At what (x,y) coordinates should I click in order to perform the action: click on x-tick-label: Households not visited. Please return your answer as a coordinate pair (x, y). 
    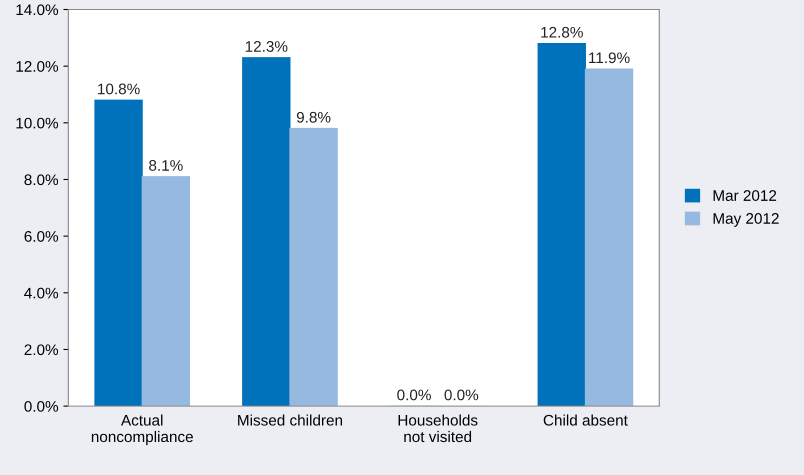
    Looking at the image, I should click on (438, 428).